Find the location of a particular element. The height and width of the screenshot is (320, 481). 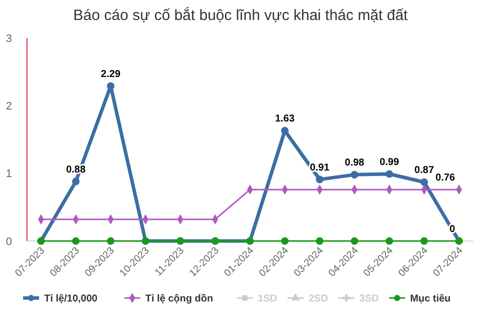

data-label: 2.29 is located at coordinates (110, 74).